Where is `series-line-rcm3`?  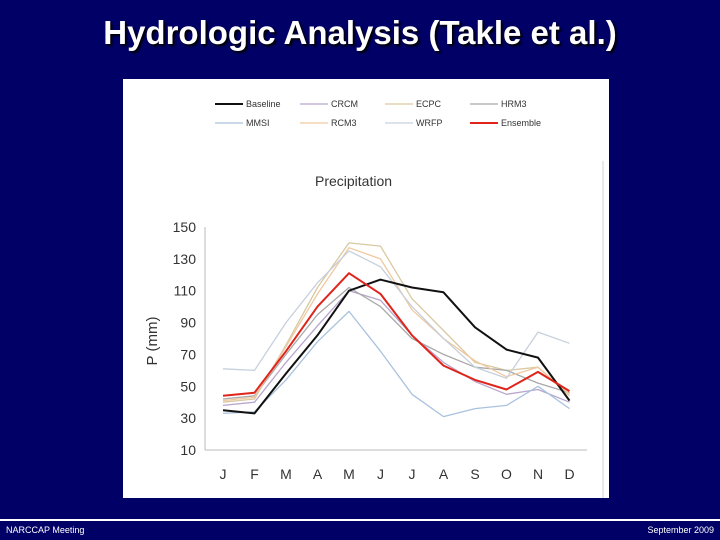
series-line-rcm3 is located at coordinates (396, 324).